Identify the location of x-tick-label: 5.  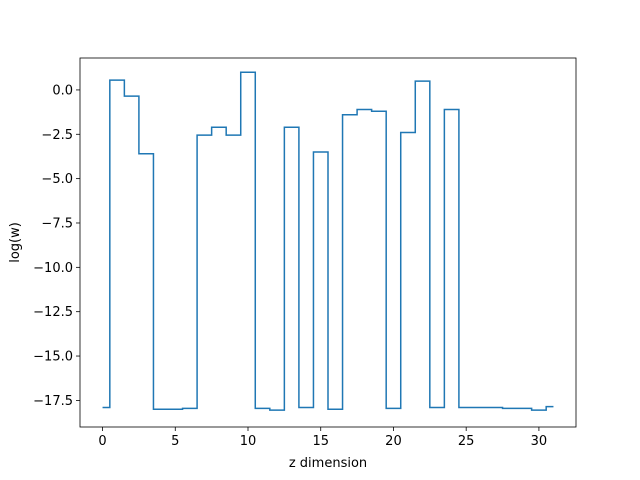
(175, 441).